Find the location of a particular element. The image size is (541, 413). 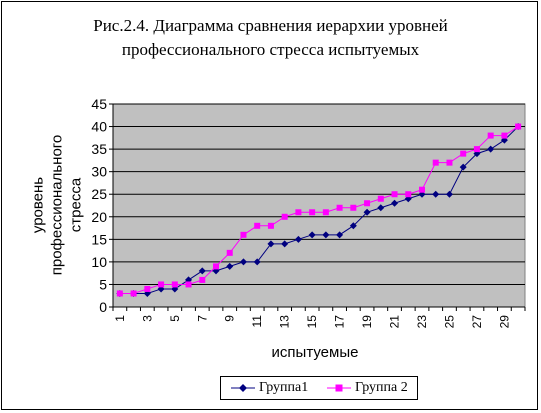

y-tick-label-15: 15 is located at coordinates (99, 239).